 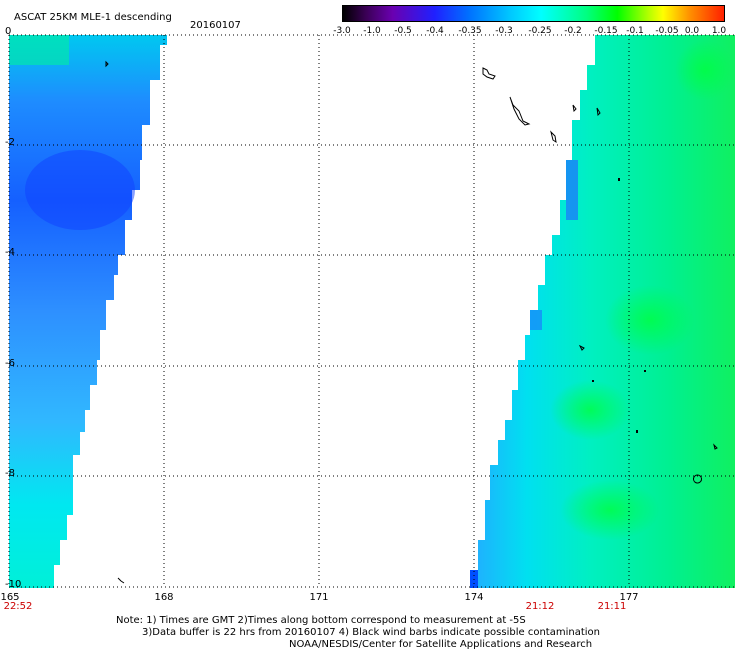 What do you see at coordinates (10, 473) in the screenshot?
I see `y-tick-label: -8` at bounding box center [10, 473].